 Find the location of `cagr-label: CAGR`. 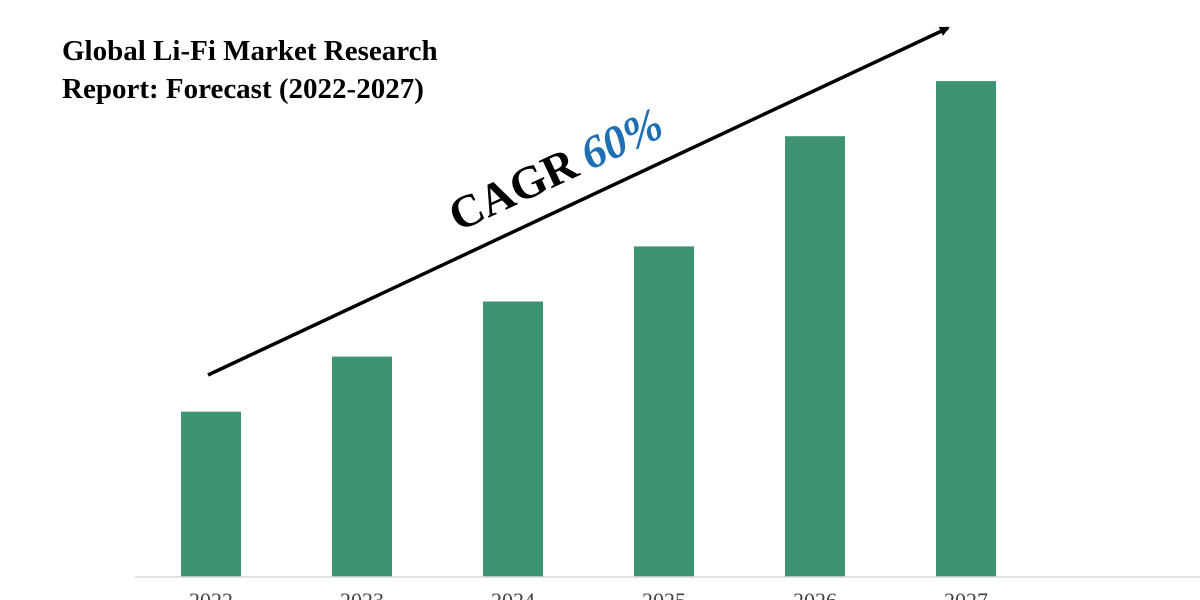

cagr-label: CAGR is located at coordinates (513, 189).